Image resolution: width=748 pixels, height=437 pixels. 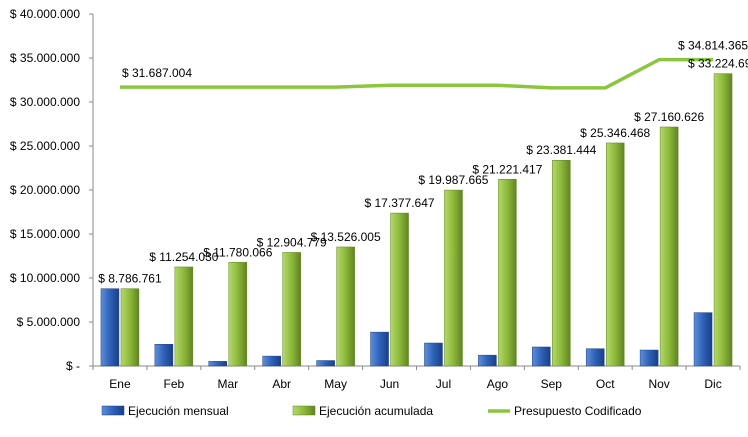 I want to click on data-label-acumulada: $ 21.221.417, so click(x=507, y=169).